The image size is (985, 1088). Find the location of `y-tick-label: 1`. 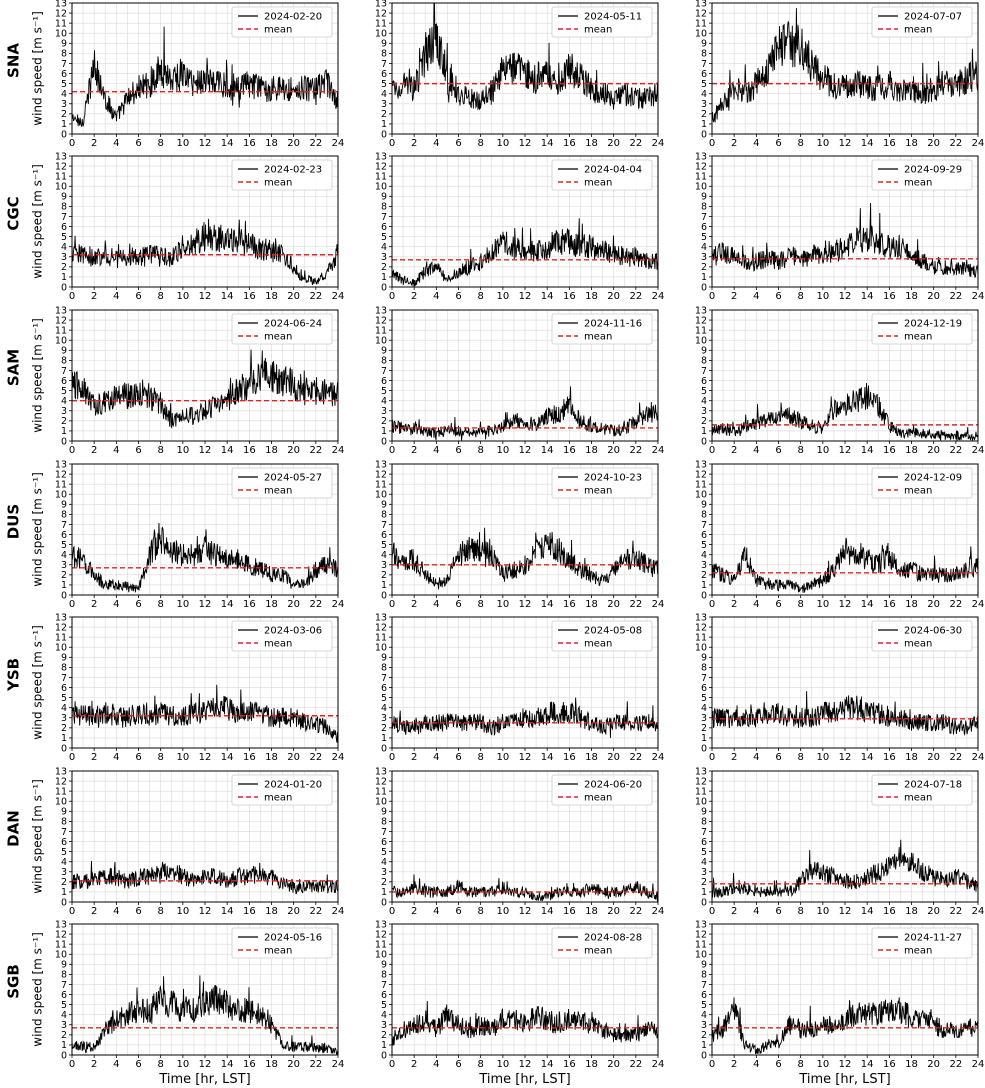

y-tick-label: 1 is located at coordinates (704, 431).